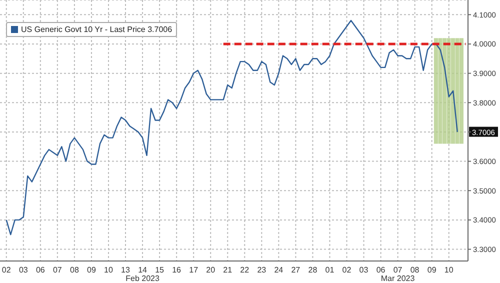 The image size is (500, 283). Describe the element at coordinates (262, 270) in the screenshot. I see `x-tick-label: 23` at that location.